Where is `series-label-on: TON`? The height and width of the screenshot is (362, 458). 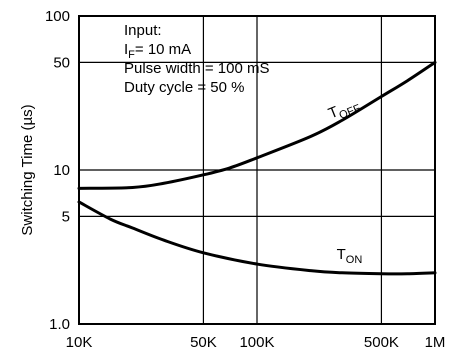 series-label-on: TON is located at coordinates (350, 256).